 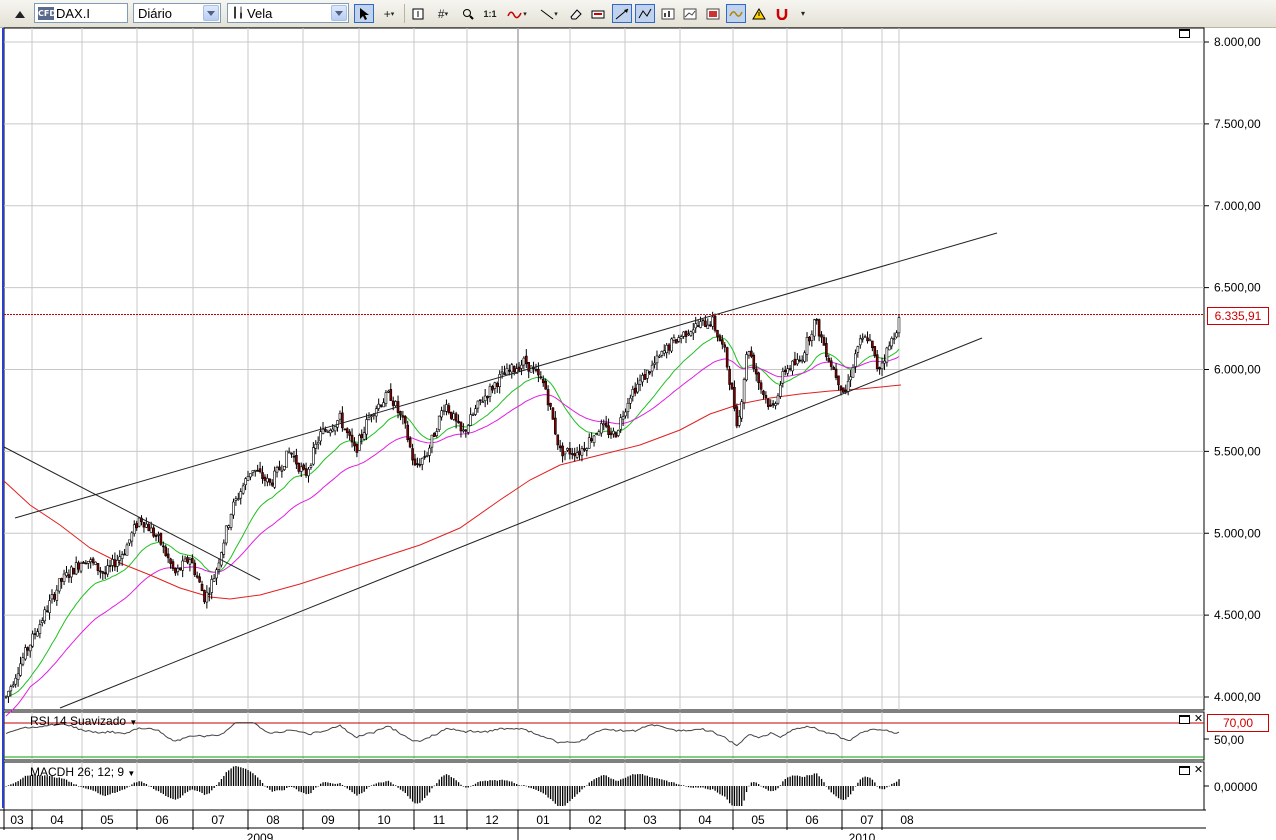 I want to click on rsi-line, so click(x=452, y=734).